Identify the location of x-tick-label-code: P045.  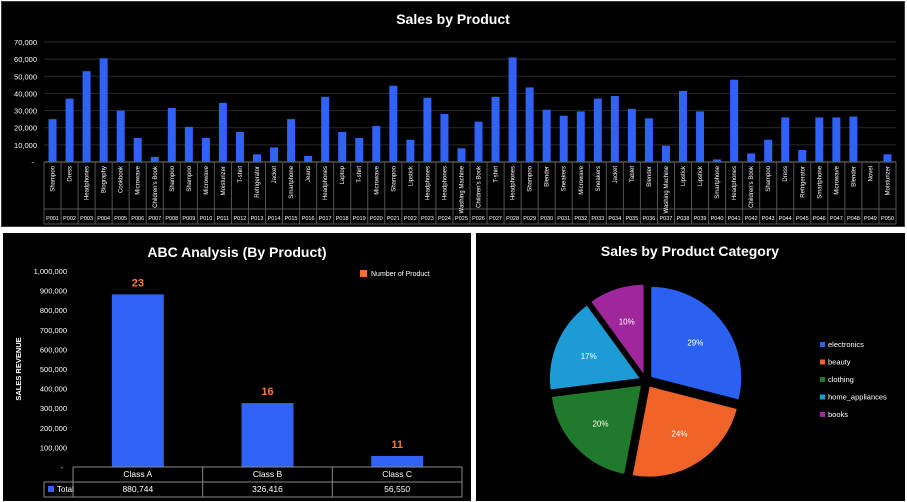
(802, 219).